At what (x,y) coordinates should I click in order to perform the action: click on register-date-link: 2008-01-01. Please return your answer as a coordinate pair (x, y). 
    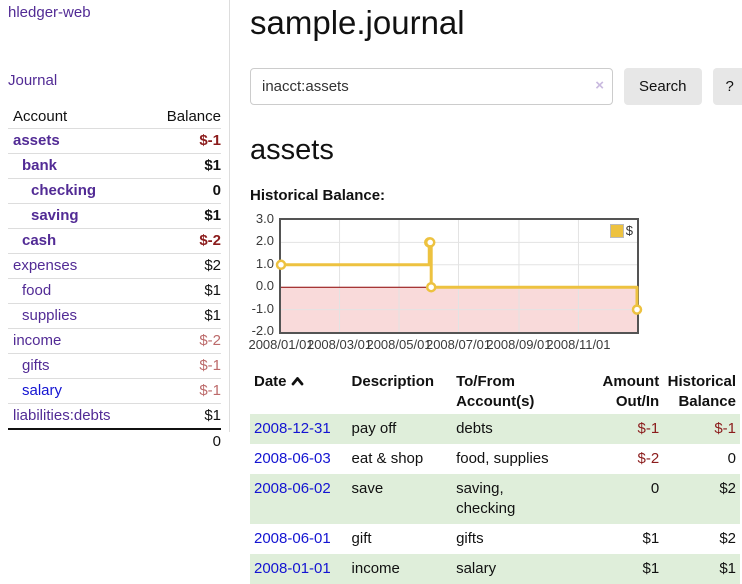
    Looking at the image, I should click on (292, 568).